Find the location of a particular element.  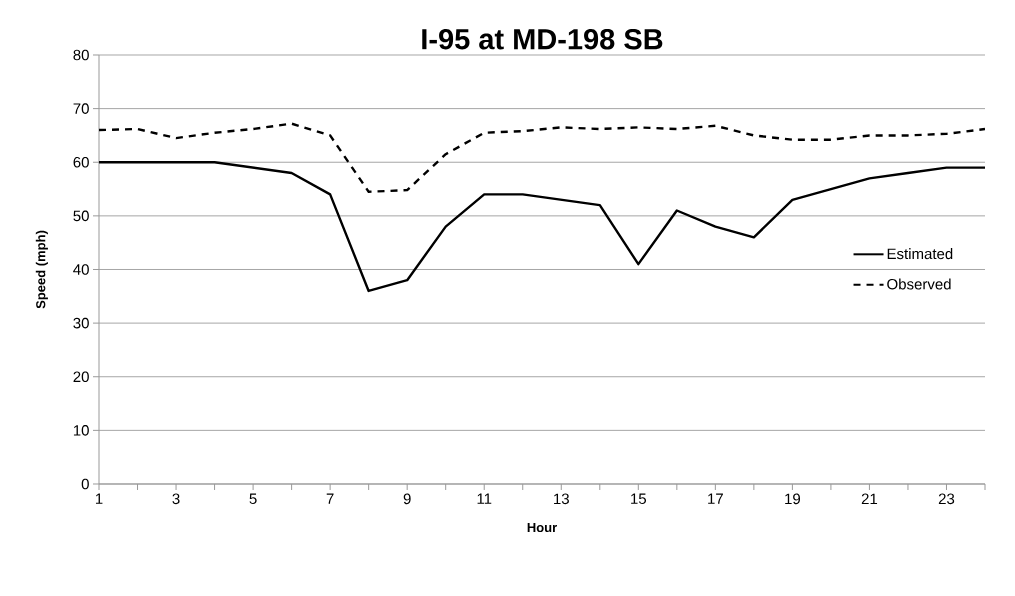

x-tick-label: 7 is located at coordinates (330, 498).